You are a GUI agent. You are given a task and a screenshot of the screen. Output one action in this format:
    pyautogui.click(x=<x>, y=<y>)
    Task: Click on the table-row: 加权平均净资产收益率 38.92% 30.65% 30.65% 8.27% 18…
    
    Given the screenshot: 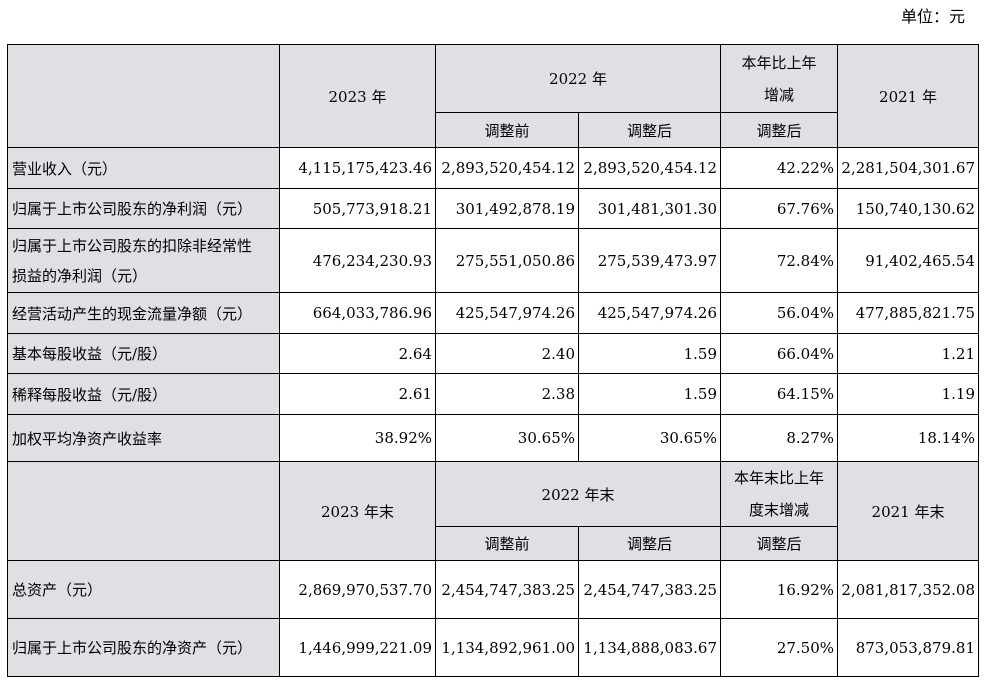 What is the action you would take?
    pyautogui.click(x=493, y=438)
    